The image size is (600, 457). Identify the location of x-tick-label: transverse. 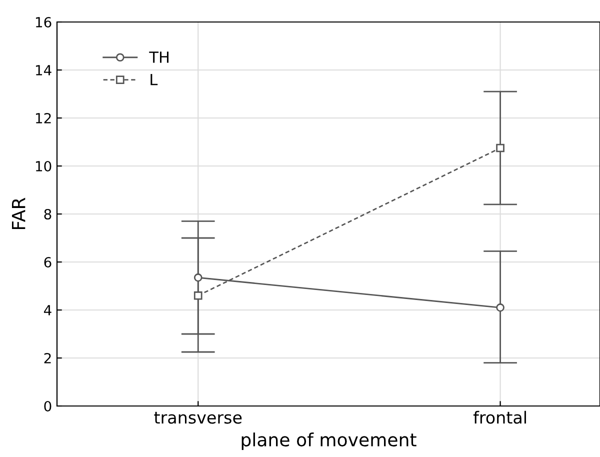
(198, 418).